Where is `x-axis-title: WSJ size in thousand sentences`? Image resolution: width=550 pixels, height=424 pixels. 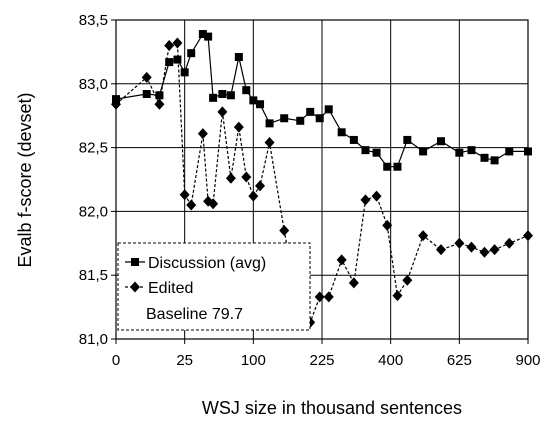 x-axis-title: WSJ size in thousand sentences is located at coordinates (332, 408).